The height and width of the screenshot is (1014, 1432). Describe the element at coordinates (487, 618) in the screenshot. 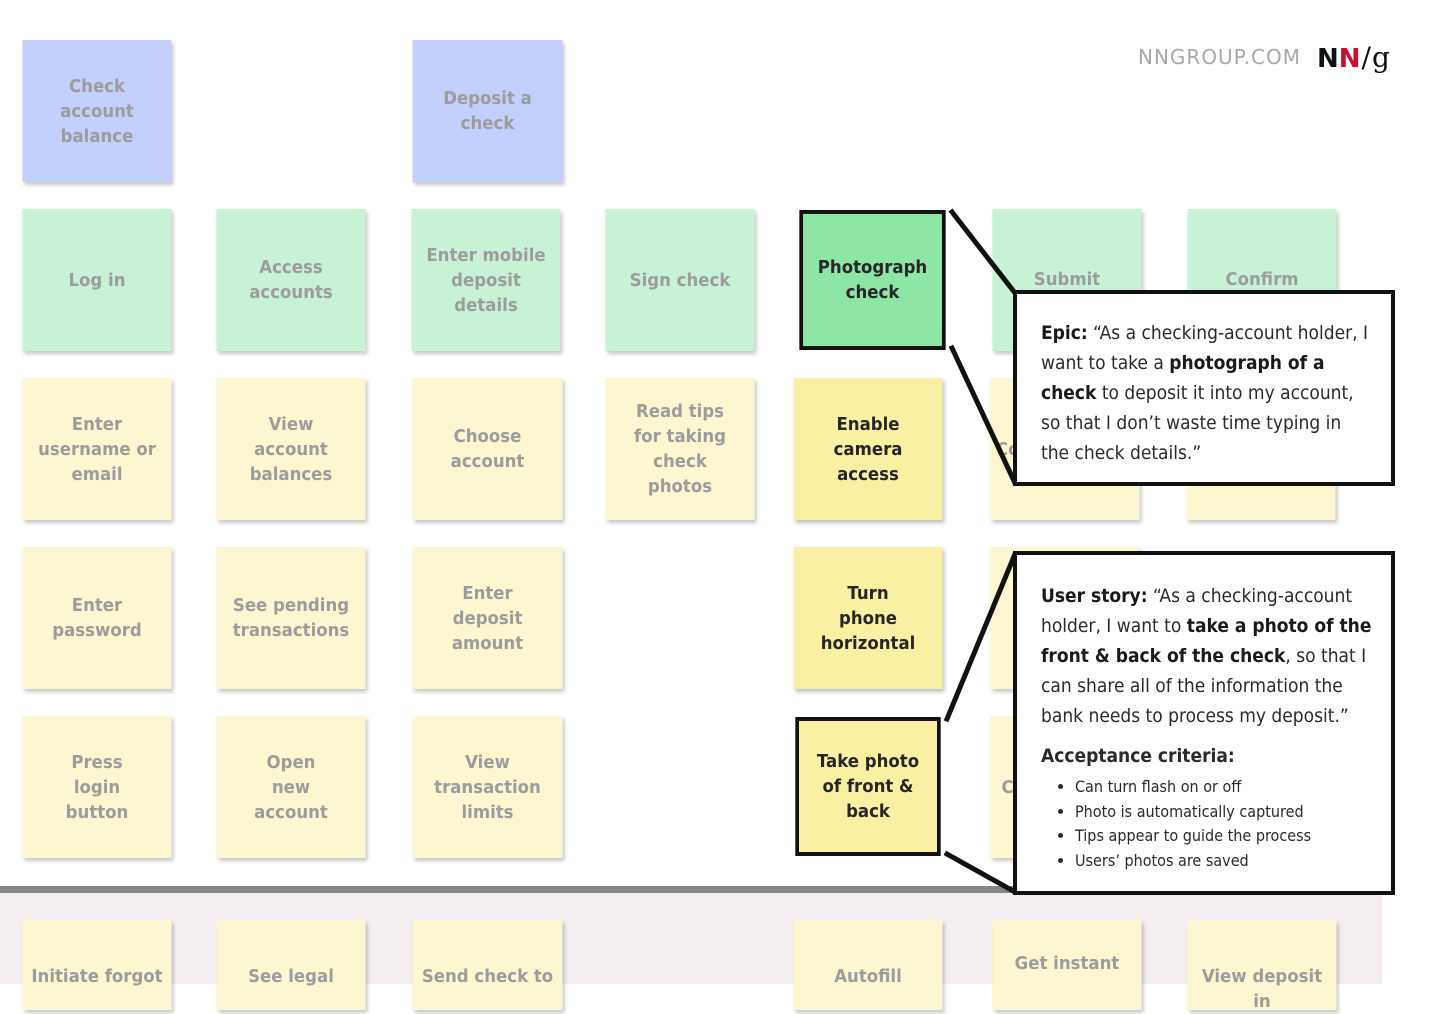

I see `story-enter-amount: Enter deposit amount` at that location.